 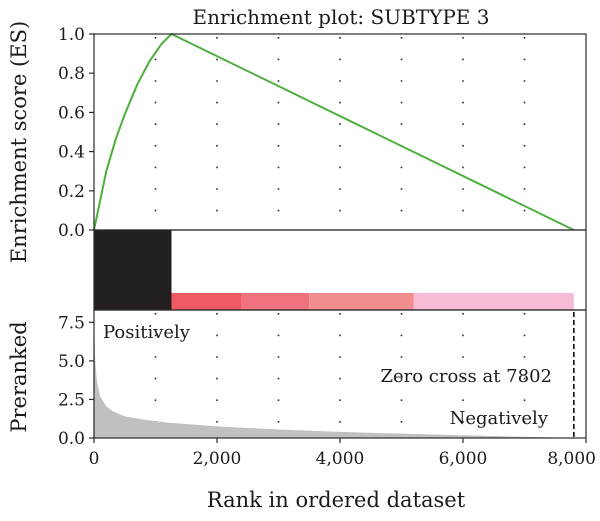 I want to click on x-tick-label: 0, so click(x=94, y=459).